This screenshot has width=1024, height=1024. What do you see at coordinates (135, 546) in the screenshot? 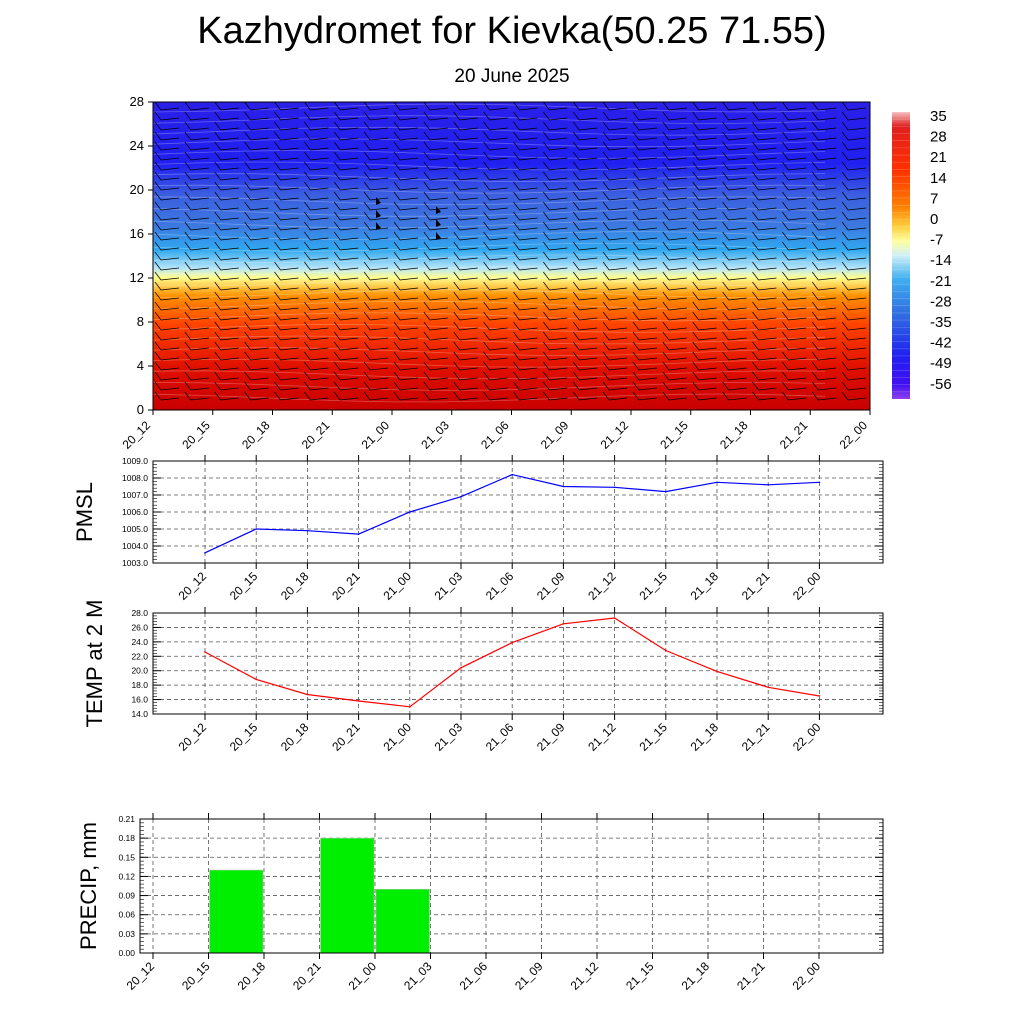
I see `y-tick-label: 1004.0` at bounding box center [135, 546].